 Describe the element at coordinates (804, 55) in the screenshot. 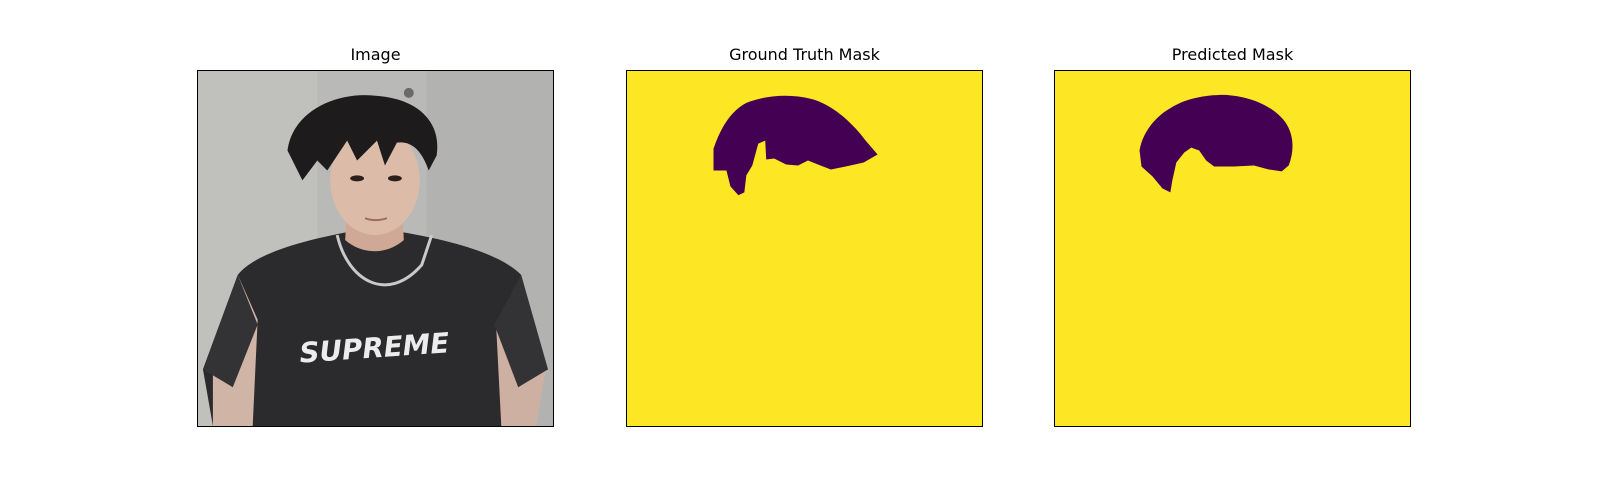

I see `ground-truth-panel-title: Ground Truth Mask` at that location.